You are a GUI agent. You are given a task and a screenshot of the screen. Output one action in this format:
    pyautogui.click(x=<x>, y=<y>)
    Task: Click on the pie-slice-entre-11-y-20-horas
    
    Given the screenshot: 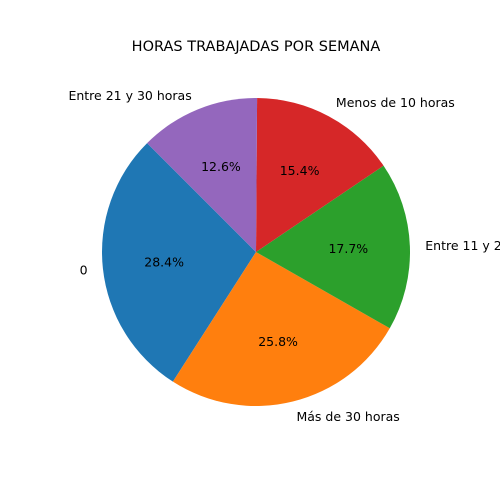 What is the action you would take?
    pyautogui.click(x=333, y=247)
    